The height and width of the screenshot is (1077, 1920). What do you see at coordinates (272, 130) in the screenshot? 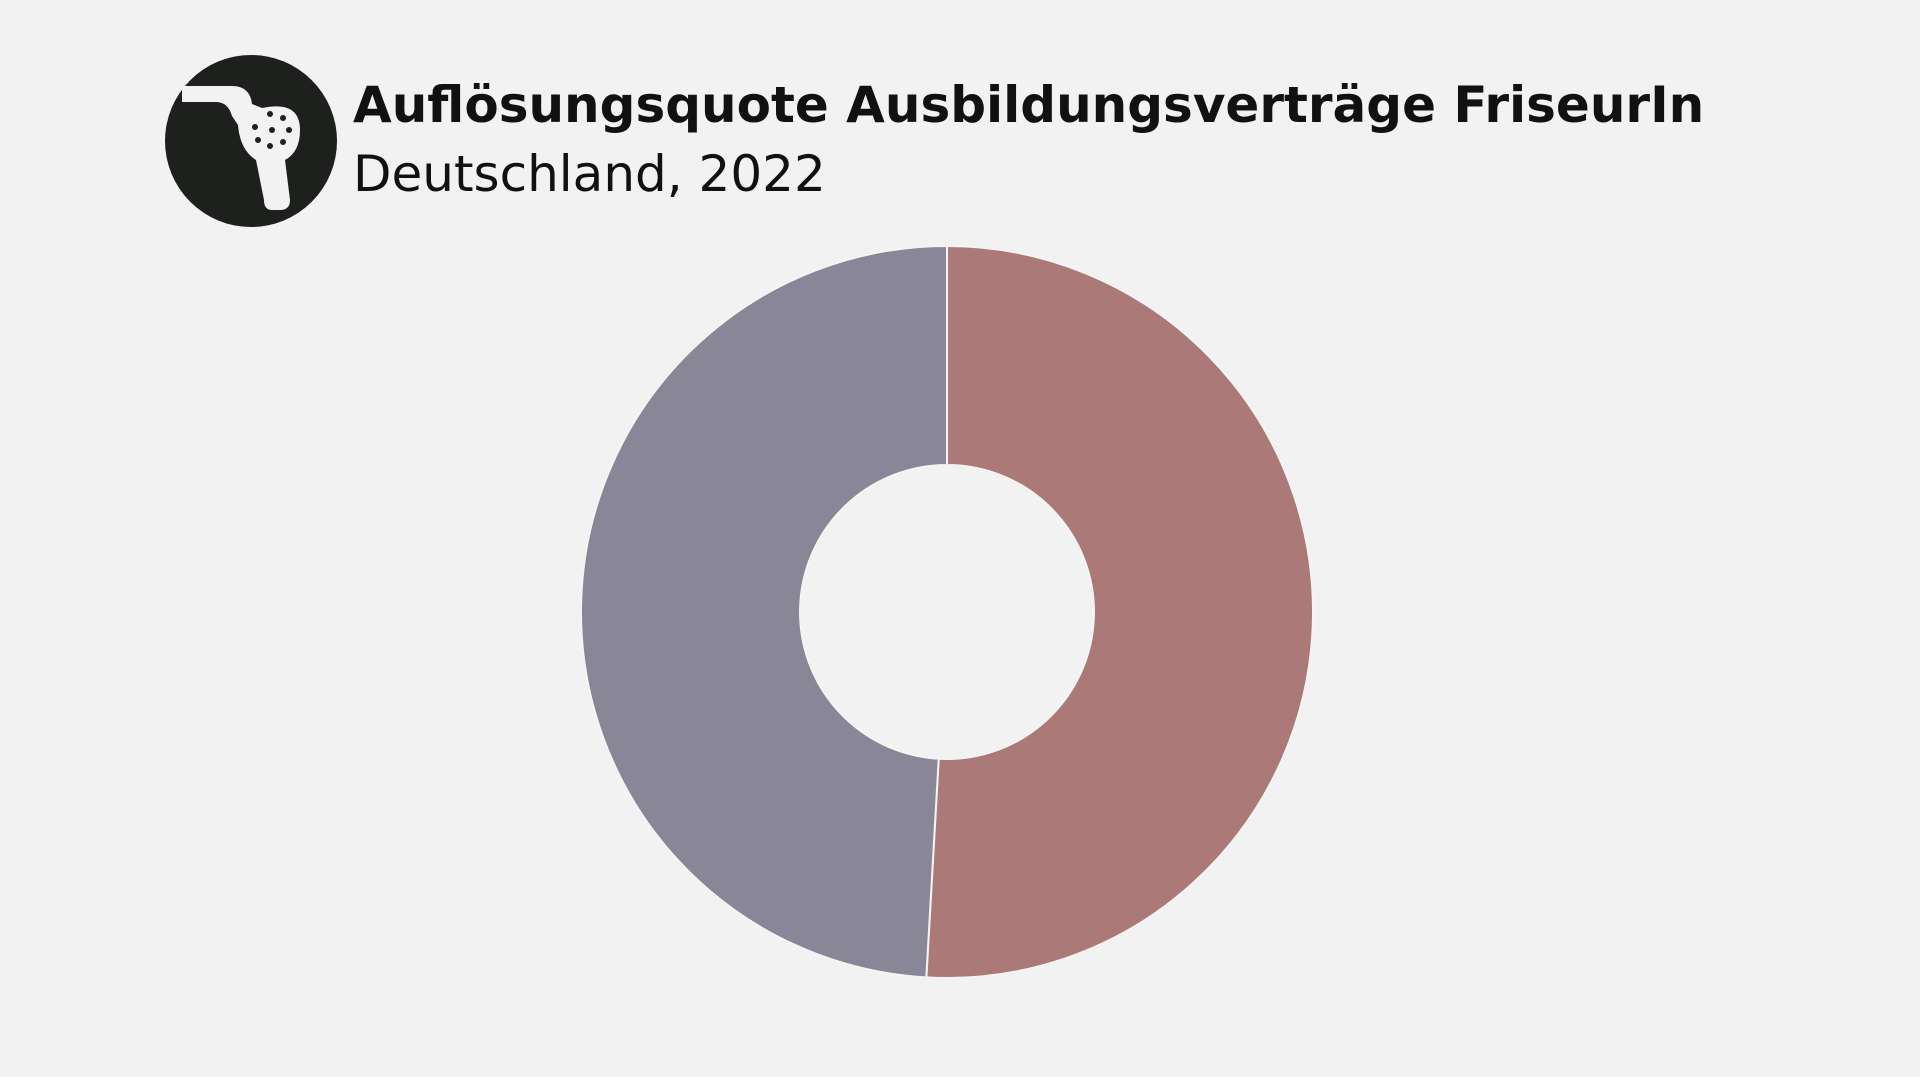
I see `icon-dots` at bounding box center [272, 130].